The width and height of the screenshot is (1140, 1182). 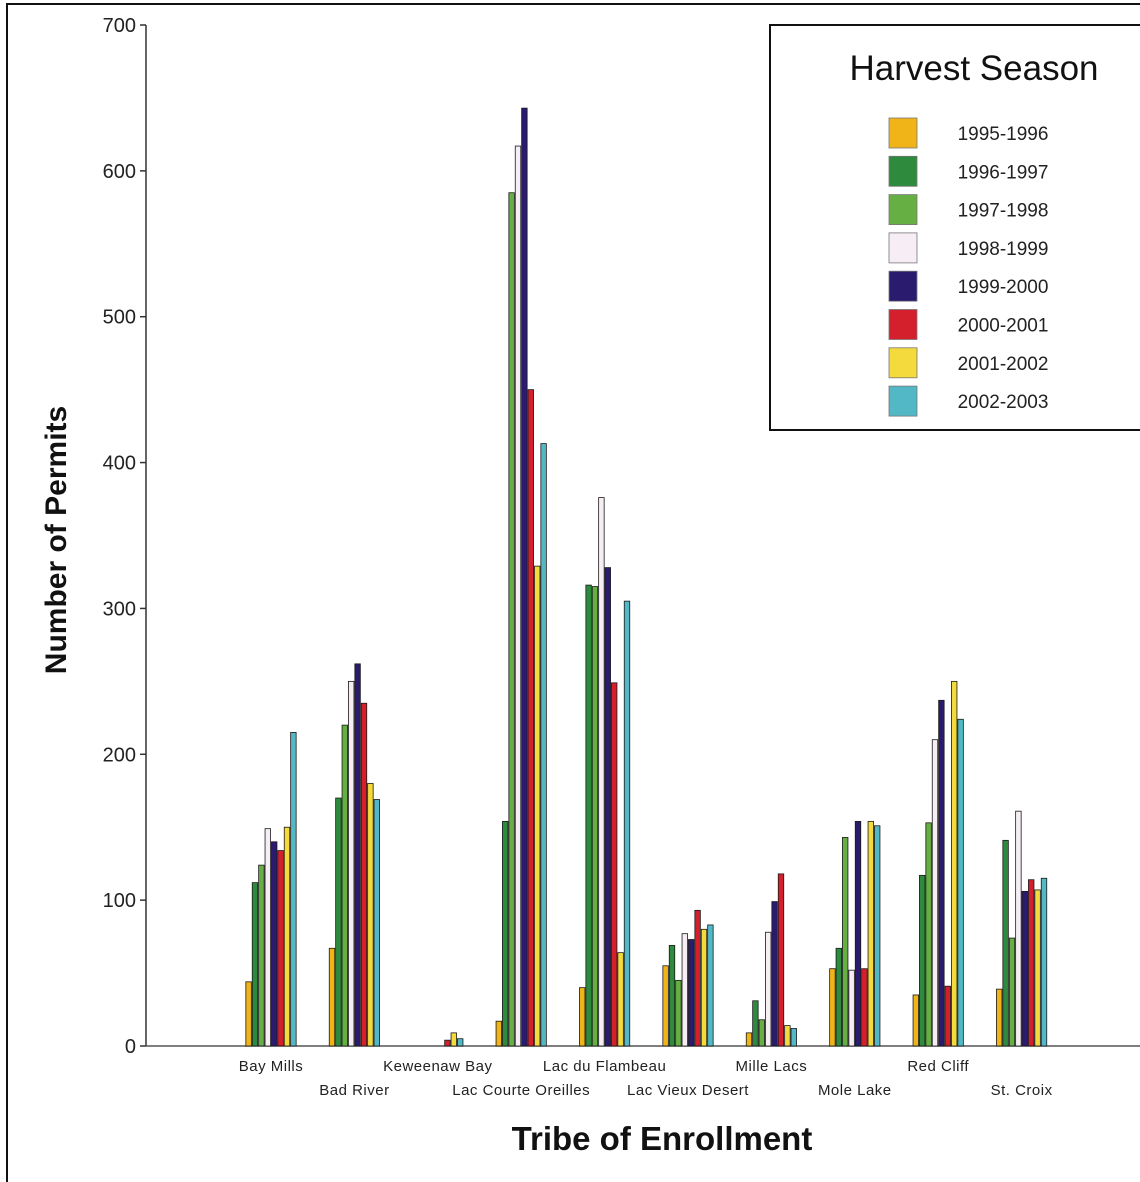 I want to click on category-label: Lac du Flambeau, so click(x=604, y=1066).